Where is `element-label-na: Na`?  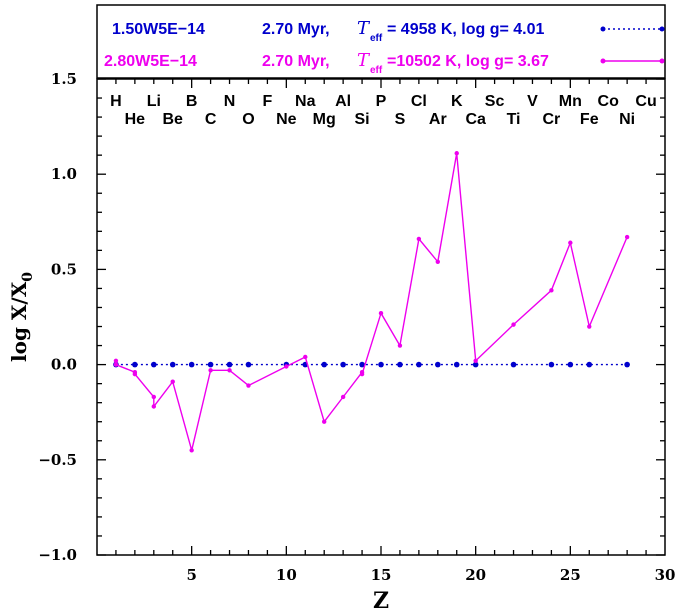 element-label-na: Na is located at coordinates (305, 101).